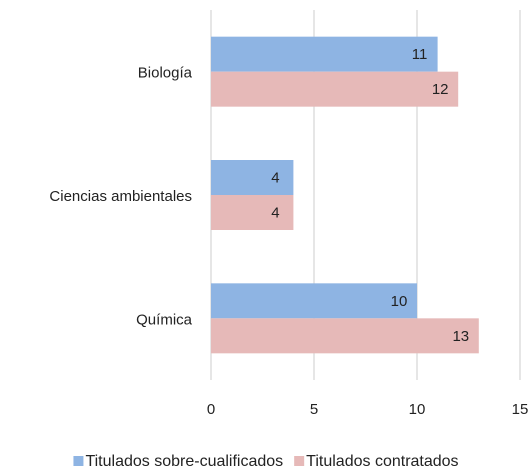 The image size is (532, 476). Describe the element at coordinates (314, 409) in the screenshot. I see `x-tick-label: 5` at that location.